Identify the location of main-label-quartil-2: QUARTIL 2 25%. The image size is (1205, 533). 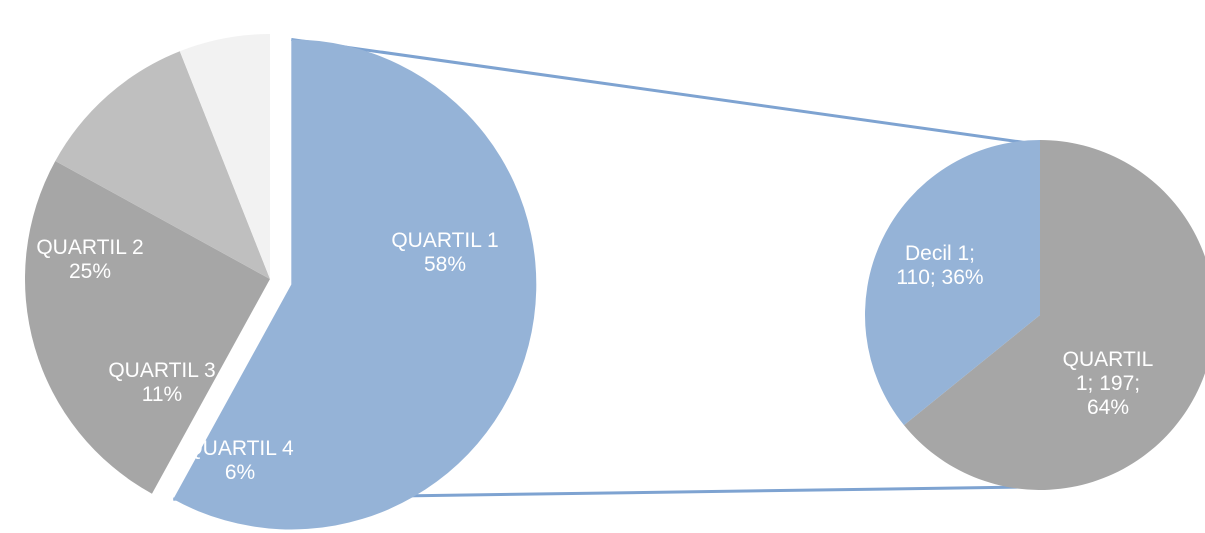
(89, 259).